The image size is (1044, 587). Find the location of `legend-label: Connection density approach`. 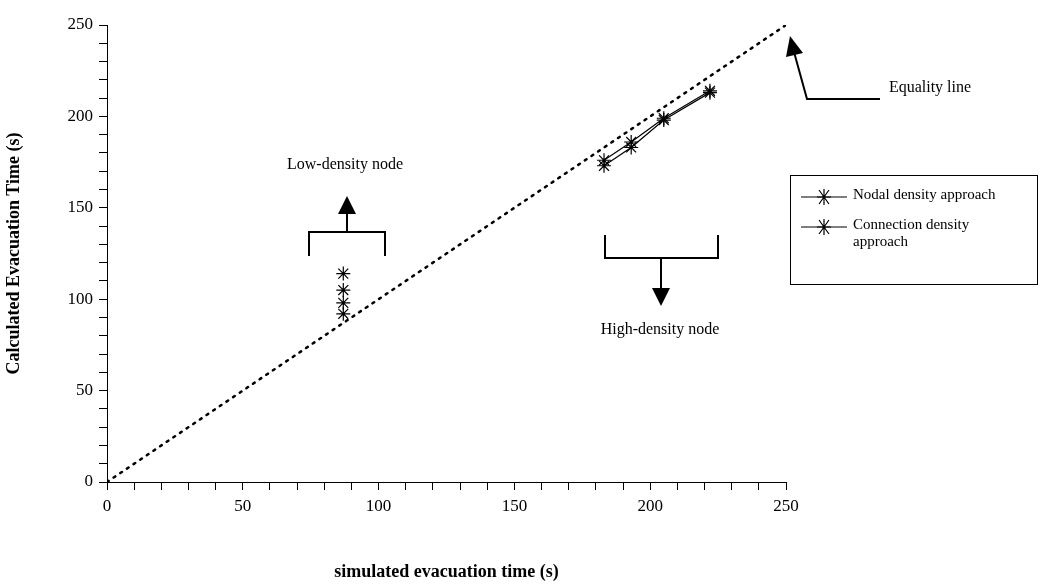

legend-label: Connection density approach is located at coordinates (912, 233).